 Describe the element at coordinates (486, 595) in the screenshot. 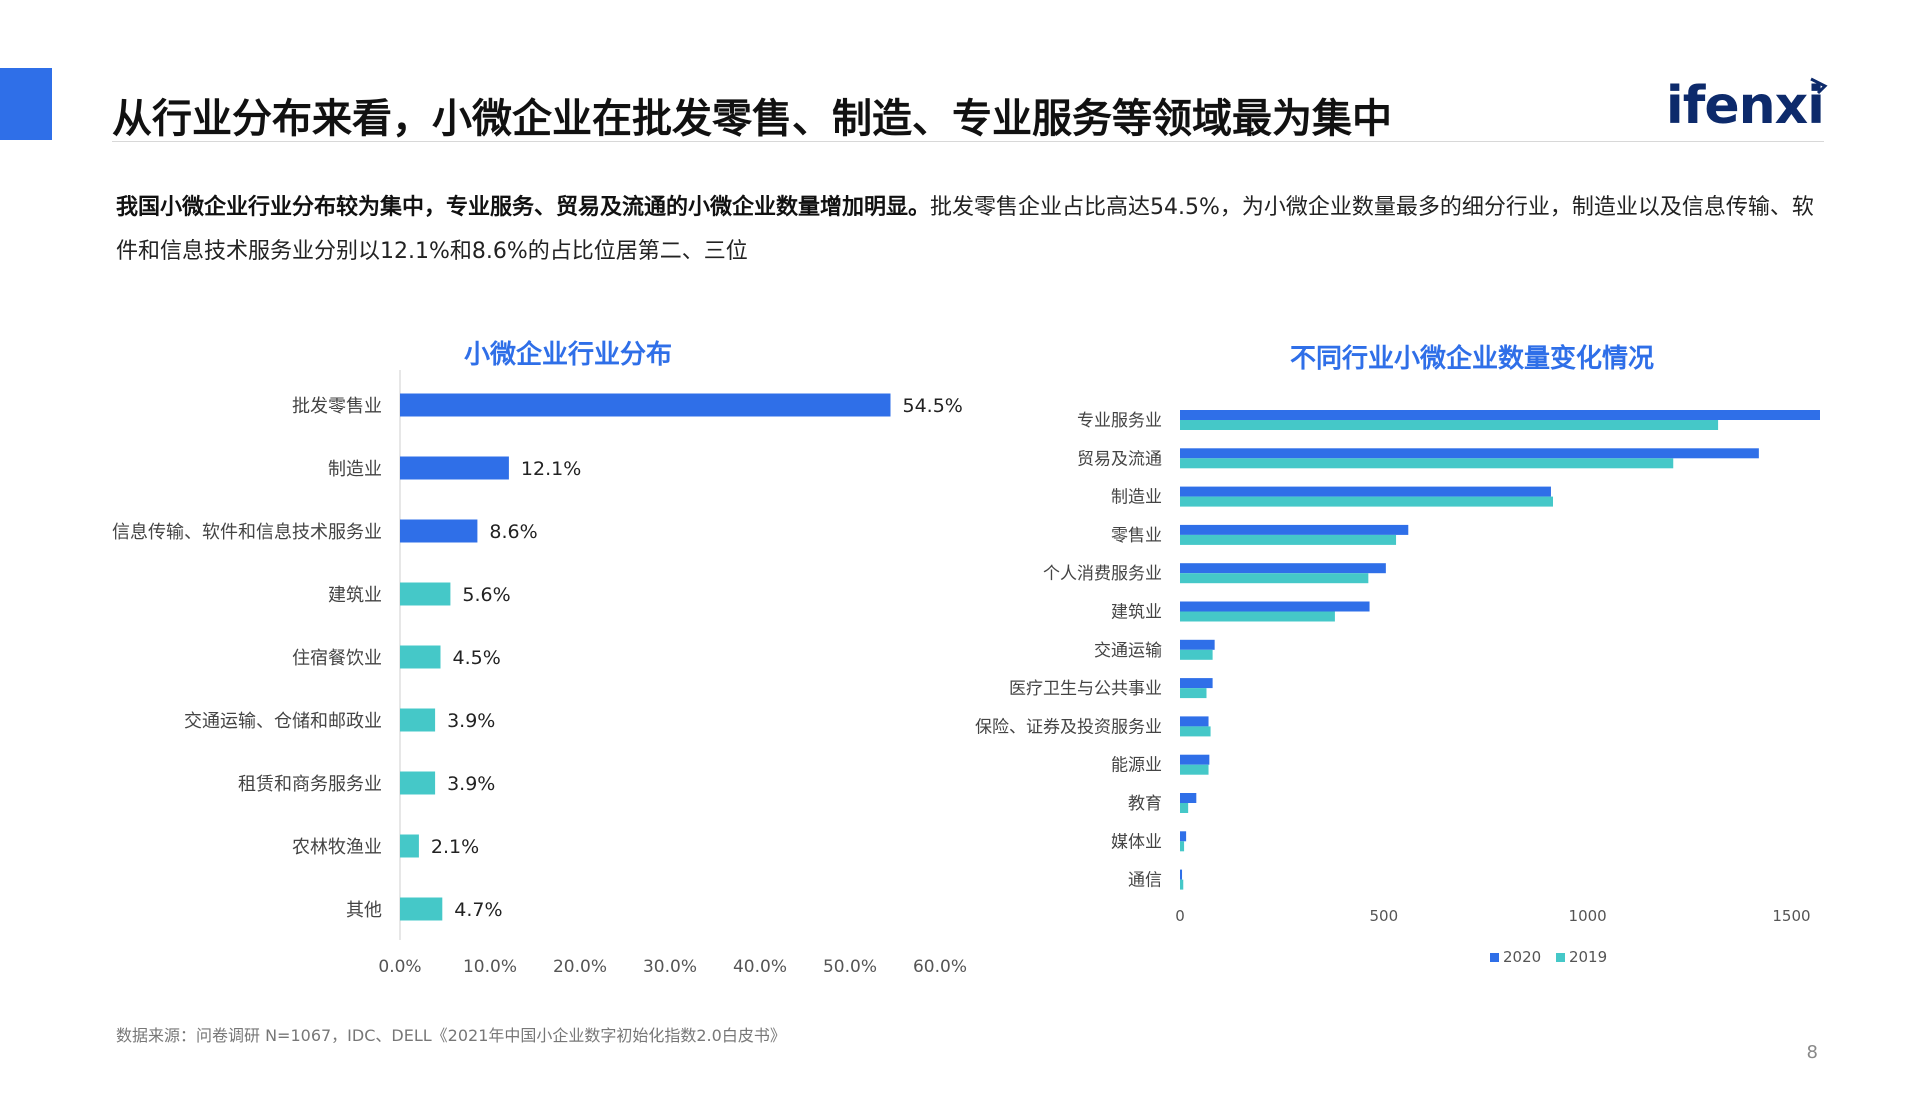

I see `data-label: 5.6%` at that location.